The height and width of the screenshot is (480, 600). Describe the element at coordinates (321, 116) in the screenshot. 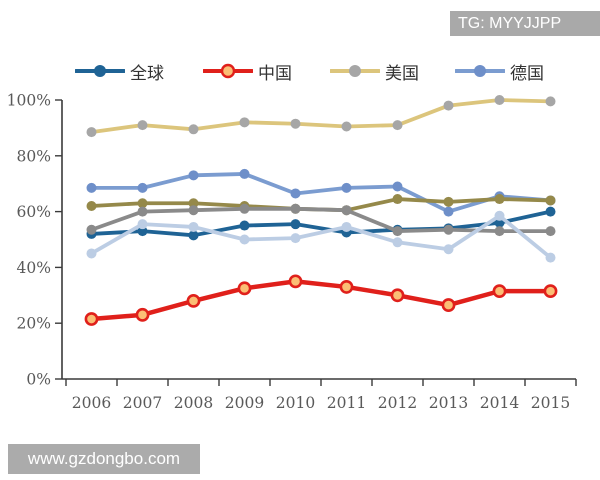

I see `series-line-us` at that location.